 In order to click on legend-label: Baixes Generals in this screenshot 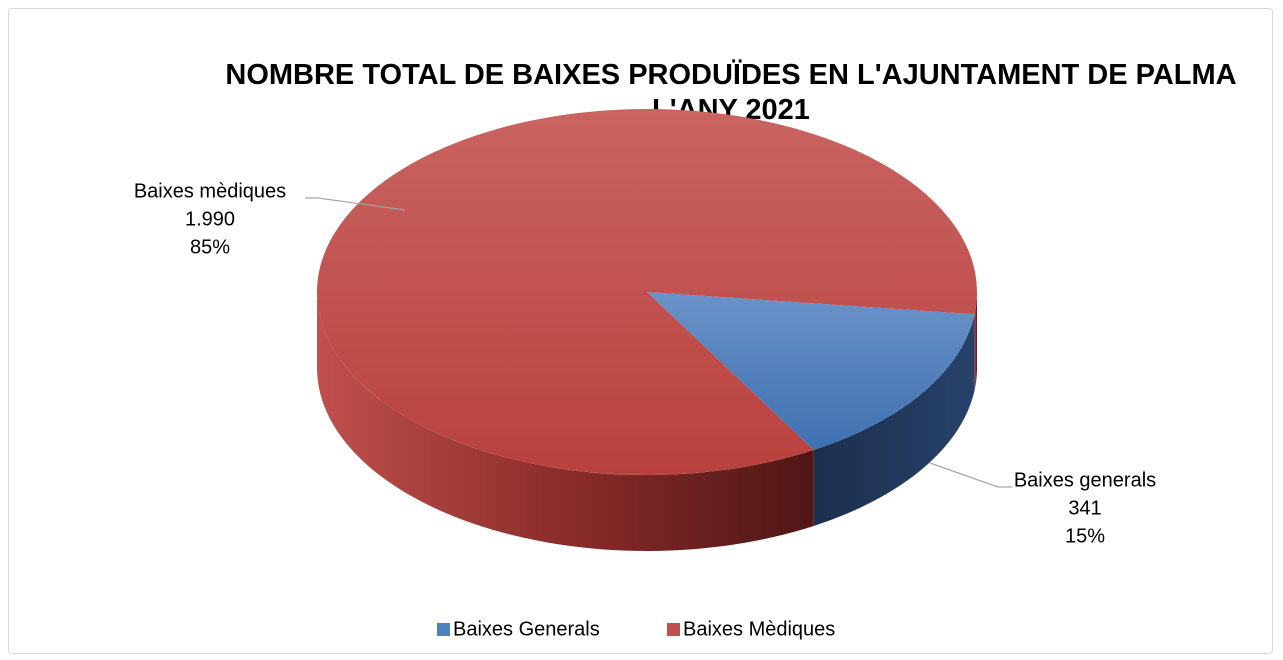, I will do `click(526, 629)`.